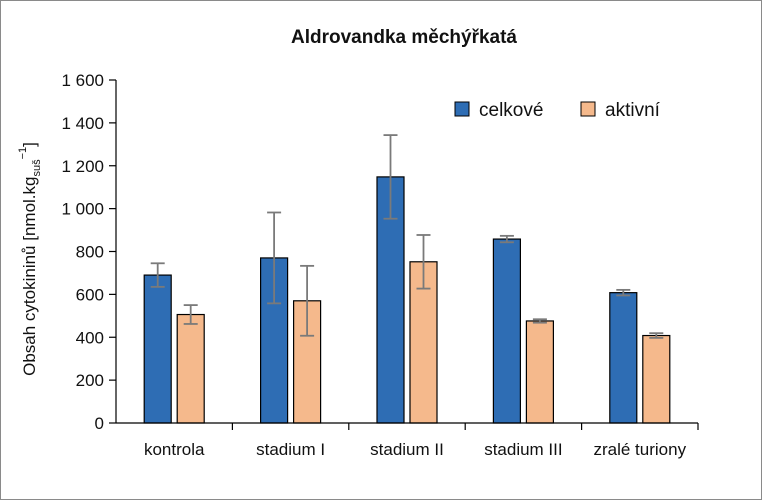 Image resolution: width=762 pixels, height=504 pixels. Describe the element at coordinates (633, 110) in the screenshot. I see `legend-label-aktivni: aktivní` at that location.